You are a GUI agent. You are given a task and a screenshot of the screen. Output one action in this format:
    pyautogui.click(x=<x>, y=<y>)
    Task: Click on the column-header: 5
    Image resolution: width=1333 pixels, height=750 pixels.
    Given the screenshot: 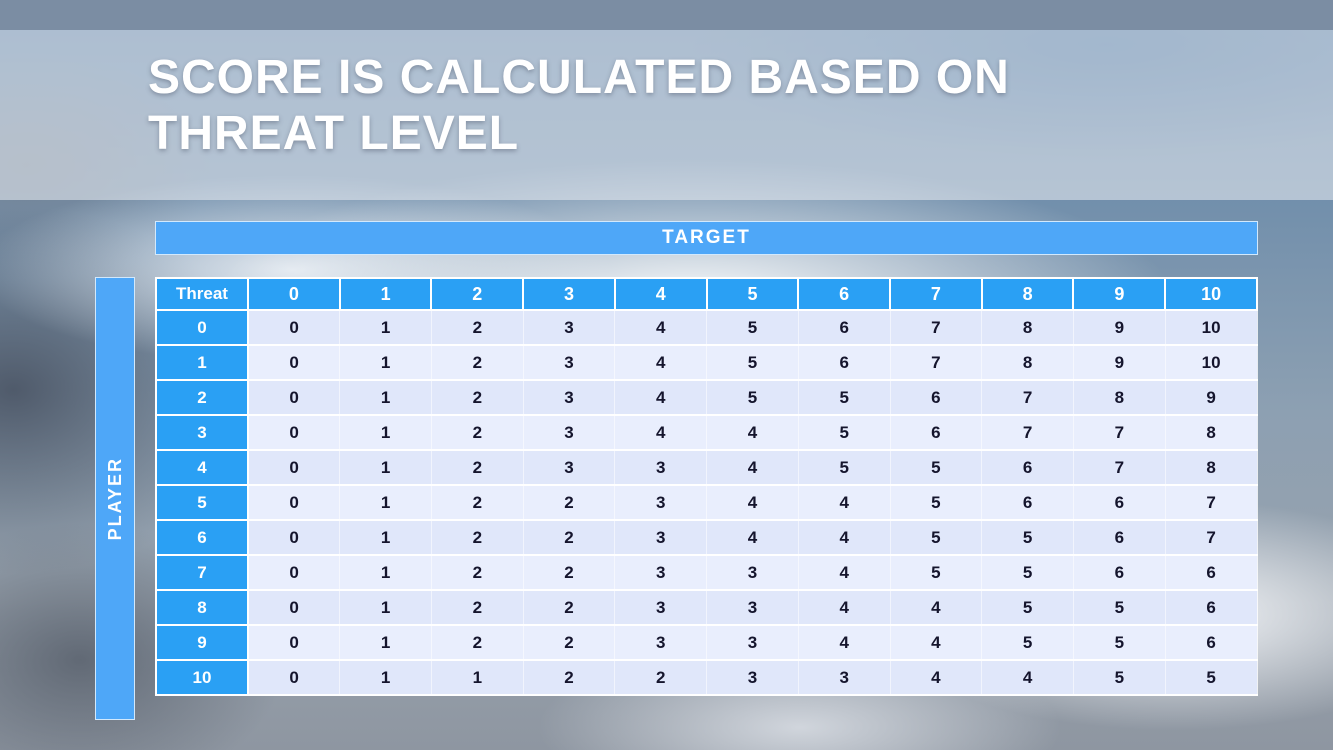 What is the action you would take?
    pyautogui.click(x=752, y=294)
    